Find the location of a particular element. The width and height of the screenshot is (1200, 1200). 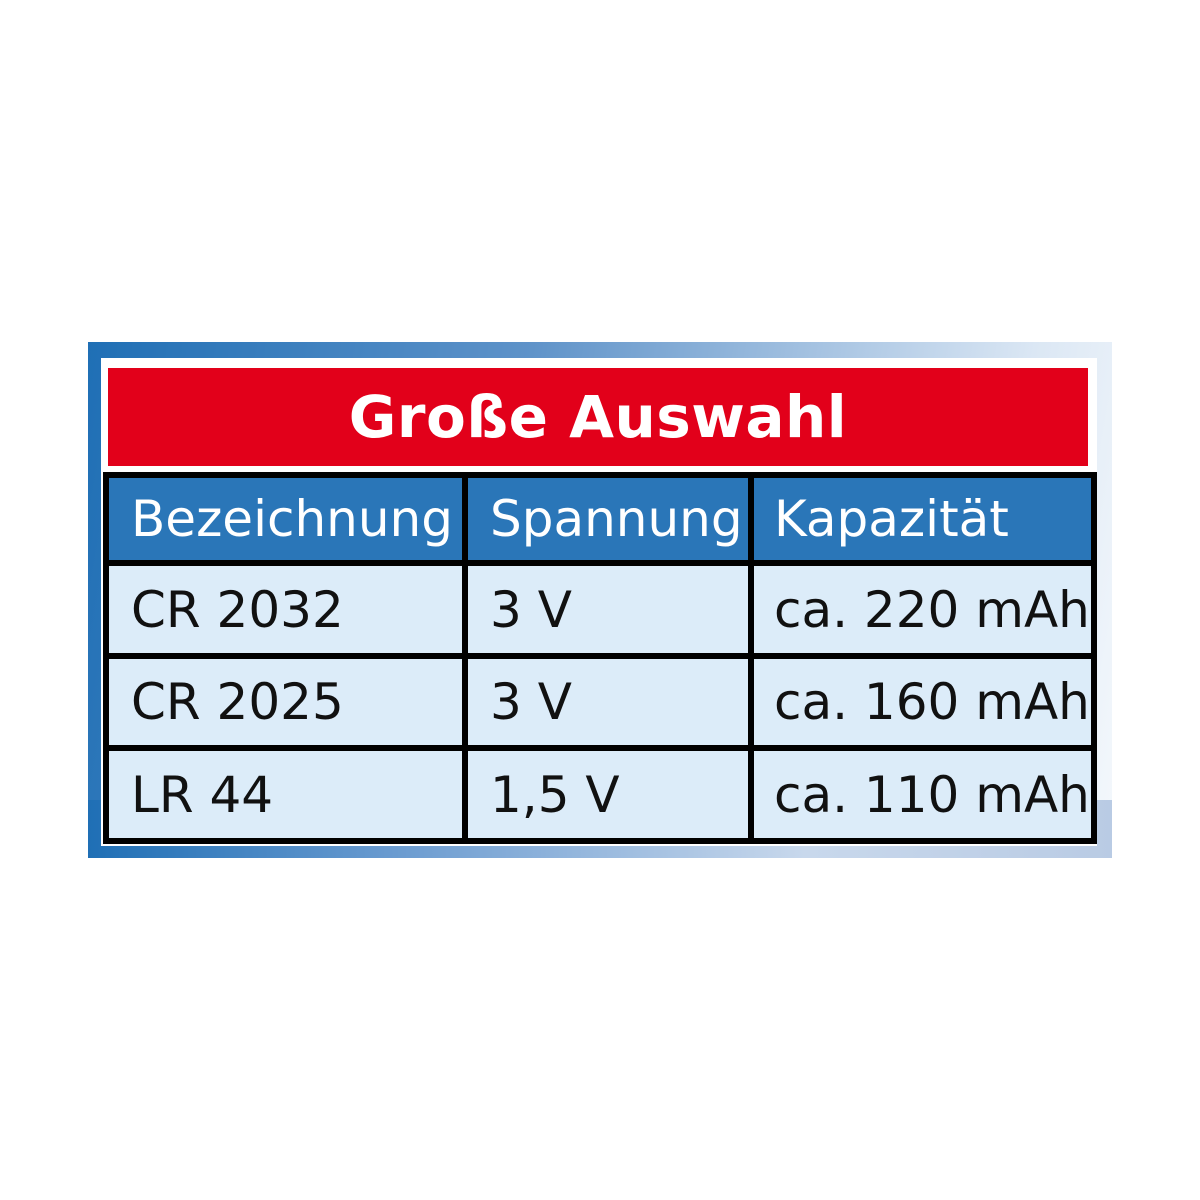

header-kapazitaet: Kapazität is located at coordinates (922, 519).